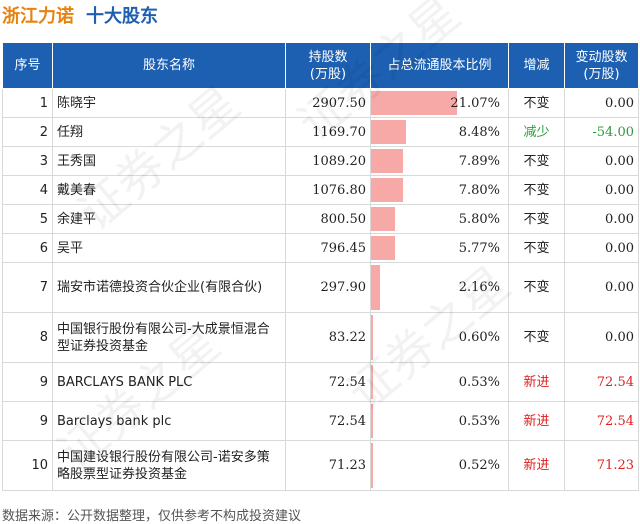 Image resolution: width=640 pixels, height=524 pixels. Describe the element at coordinates (27, 337) in the screenshot. I see `row-rank: 8` at that location.